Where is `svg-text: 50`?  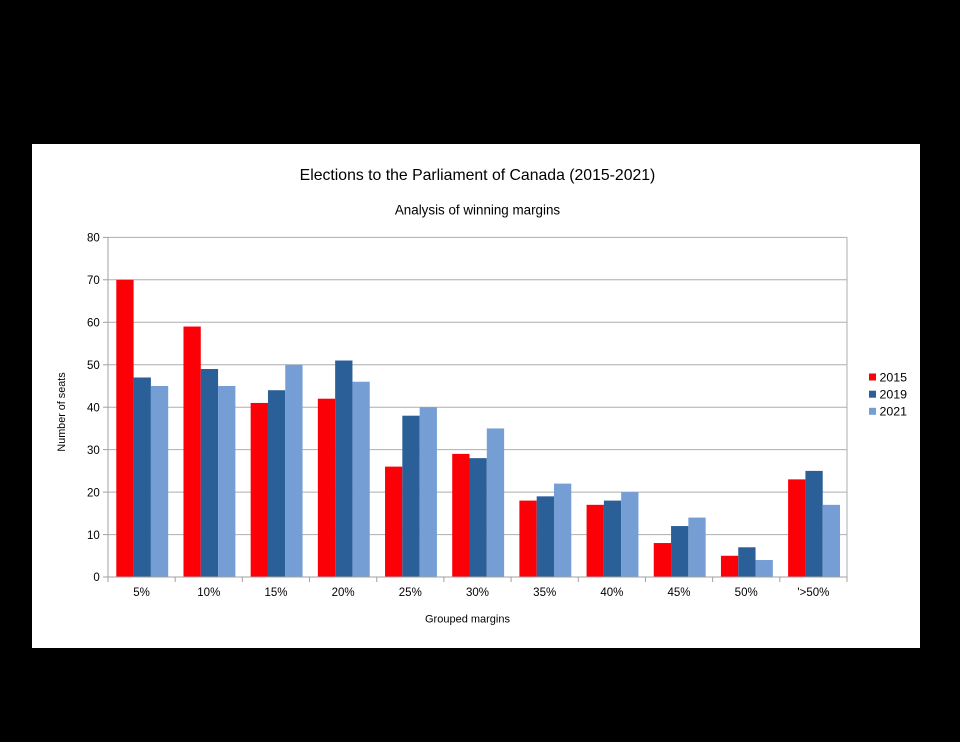 svg-text: 50 is located at coordinates (93, 366).